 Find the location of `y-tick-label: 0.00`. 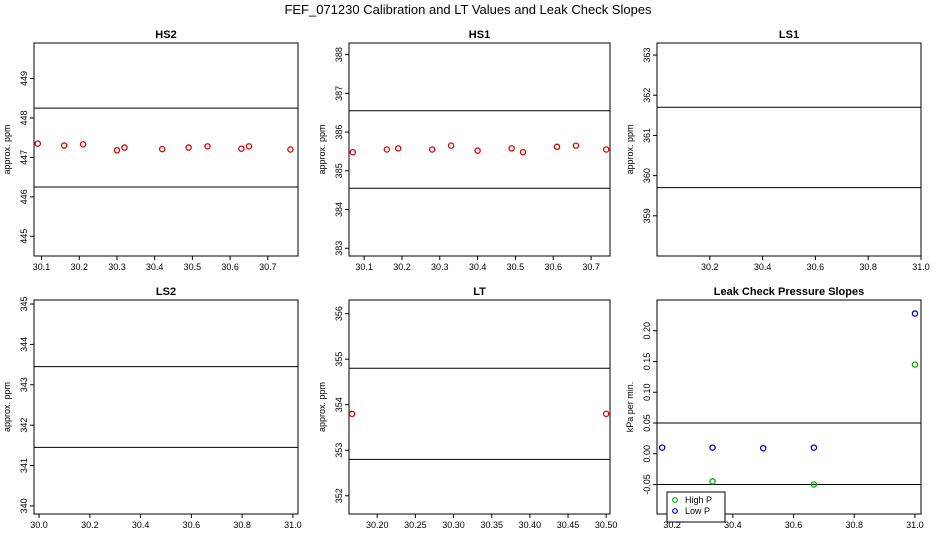

y-tick-label: 0.00 is located at coordinates (647, 454).